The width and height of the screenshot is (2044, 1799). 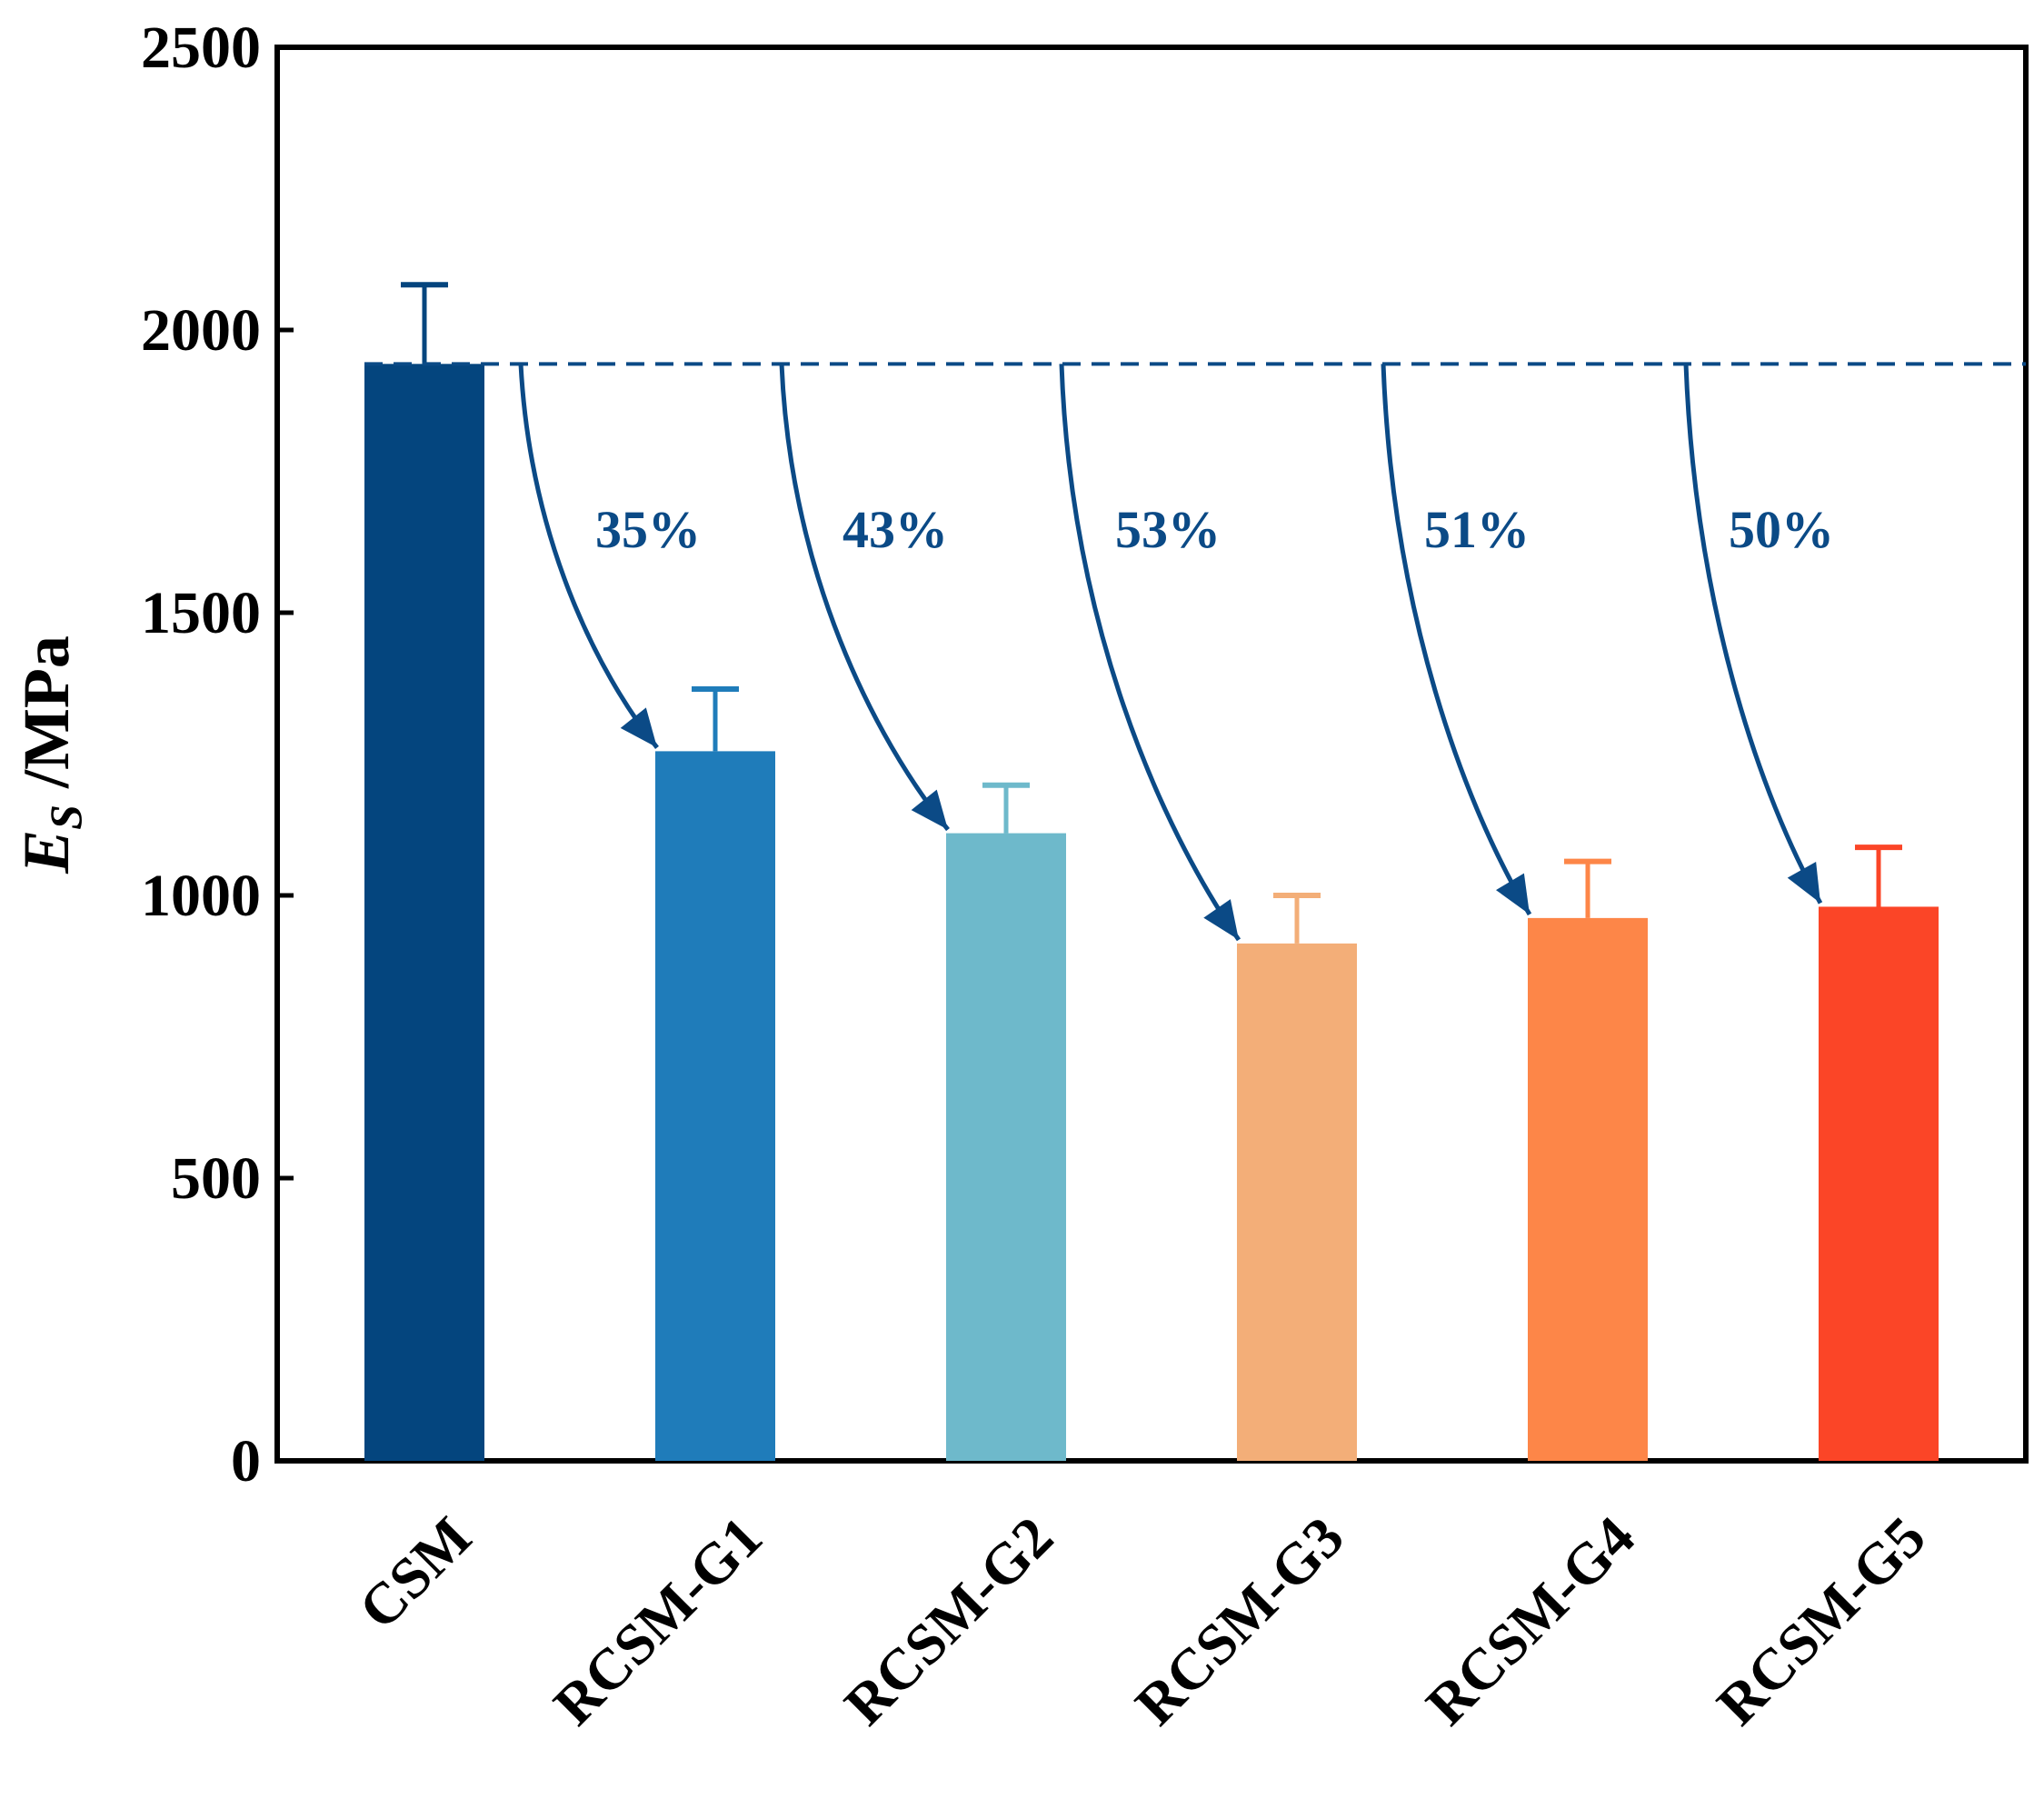 What do you see at coordinates (1879, 1184) in the screenshot?
I see `bar-rcsm-g5` at bounding box center [1879, 1184].